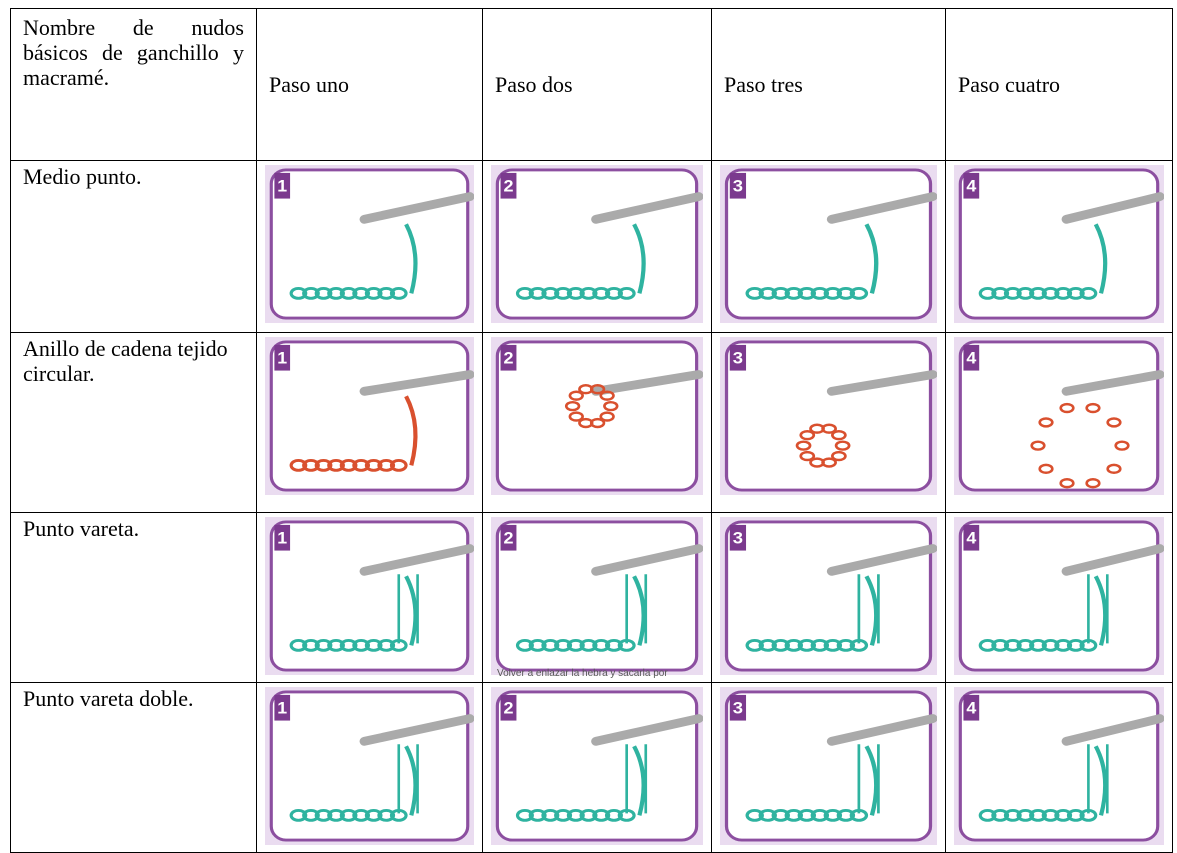 The image size is (1177, 853). What do you see at coordinates (597, 598) in the screenshot?
I see `step-cell: 2 Volver a enlazar la hebra y sacarla por` at bounding box center [597, 598].